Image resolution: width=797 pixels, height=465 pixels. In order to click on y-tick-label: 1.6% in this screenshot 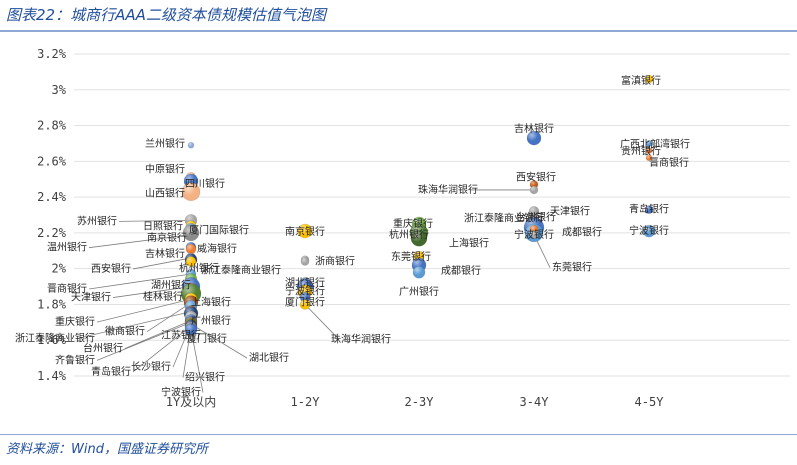, I will do `click(52, 340)`.